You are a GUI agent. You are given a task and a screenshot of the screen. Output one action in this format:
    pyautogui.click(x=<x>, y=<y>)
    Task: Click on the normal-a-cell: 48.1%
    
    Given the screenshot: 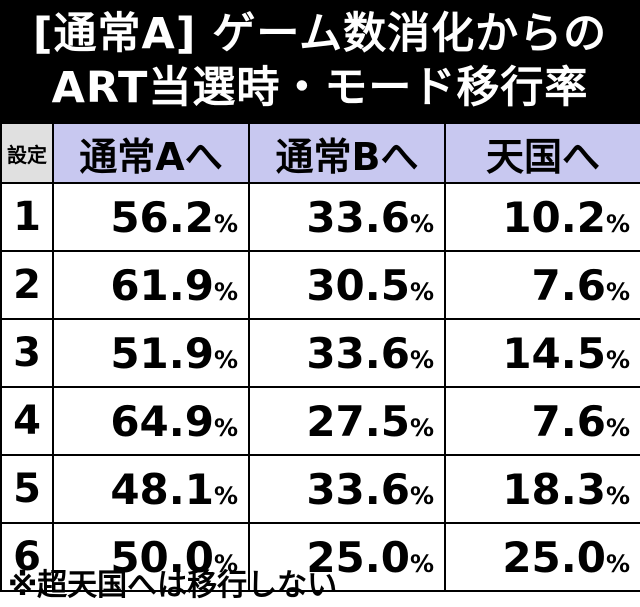 What is the action you would take?
    pyautogui.click(x=151, y=489)
    